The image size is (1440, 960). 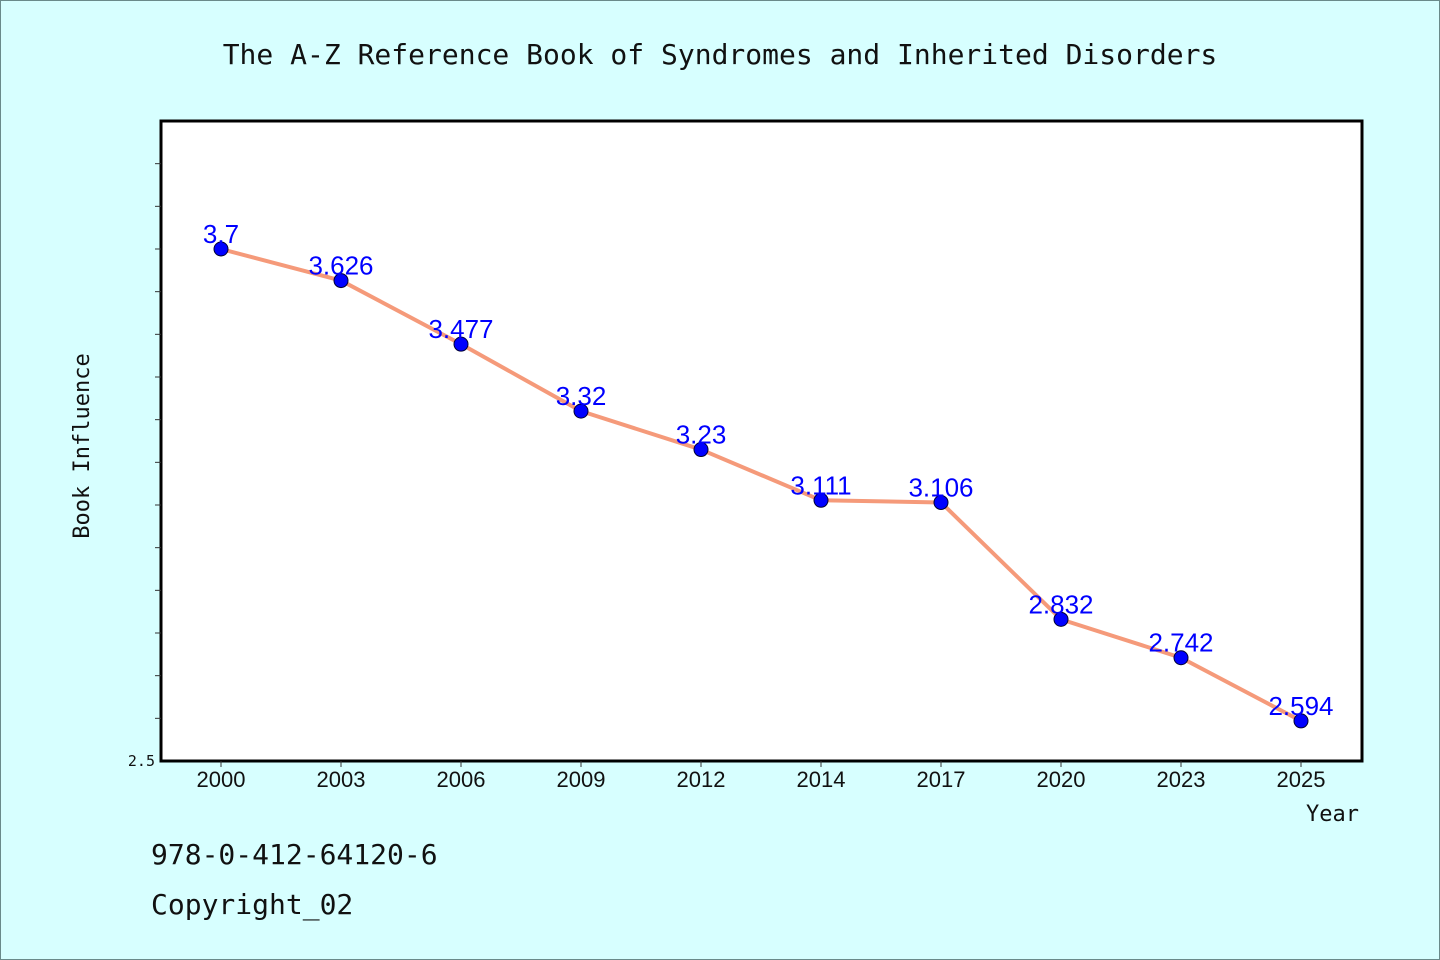 I want to click on x-tick-label: 2023, so click(x=1181, y=779).